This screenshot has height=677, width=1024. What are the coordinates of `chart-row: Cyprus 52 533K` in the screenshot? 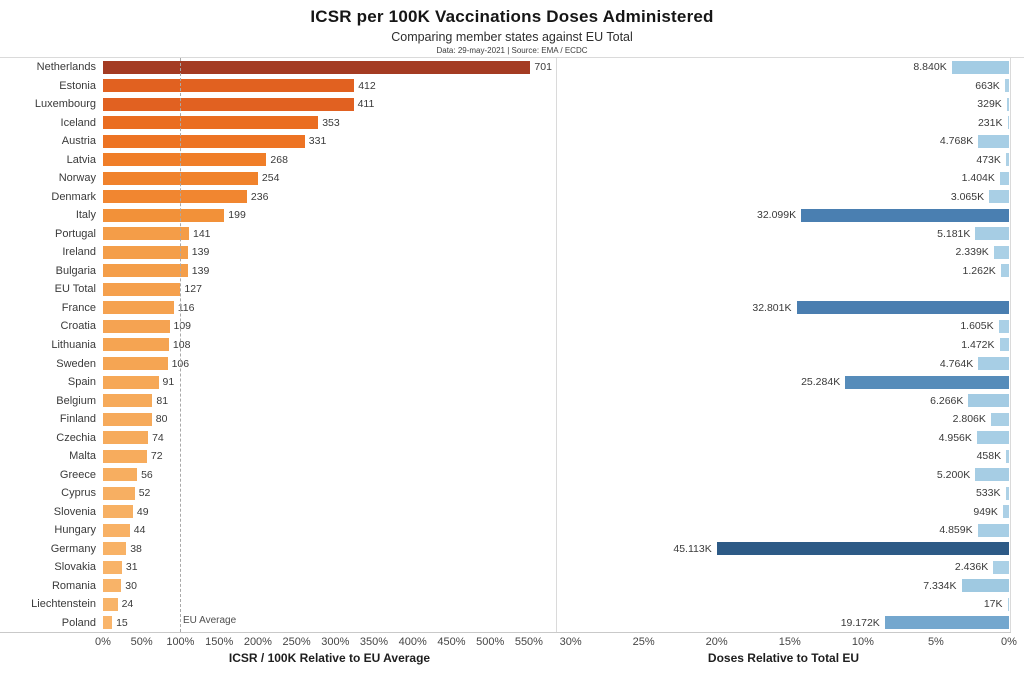 It's located at (505, 493).